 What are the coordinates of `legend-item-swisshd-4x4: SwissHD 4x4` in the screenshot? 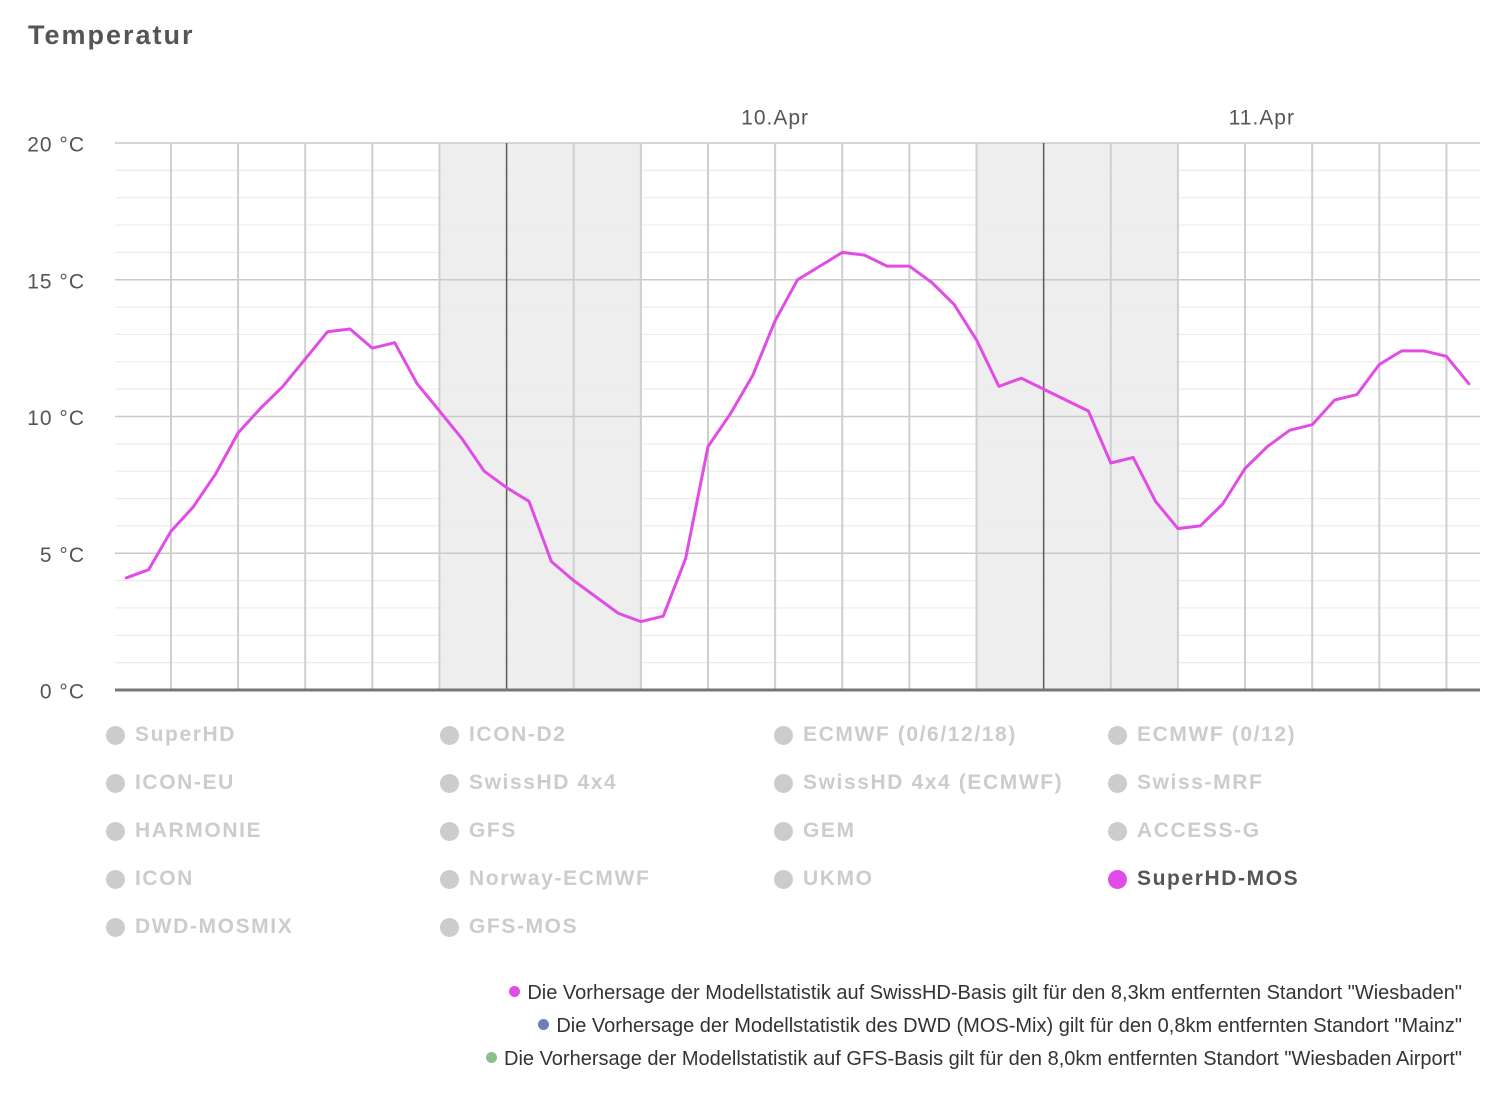 It's located at (607, 783).